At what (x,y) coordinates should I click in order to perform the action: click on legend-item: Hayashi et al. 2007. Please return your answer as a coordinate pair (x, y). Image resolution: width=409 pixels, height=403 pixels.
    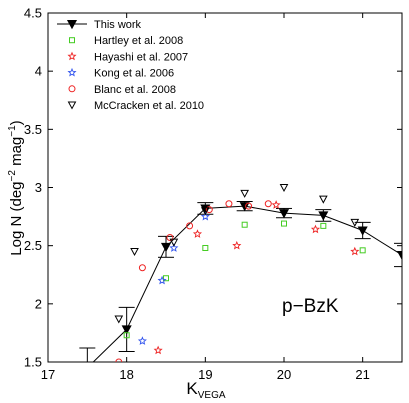
    Looking at the image, I should click on (127, 57).